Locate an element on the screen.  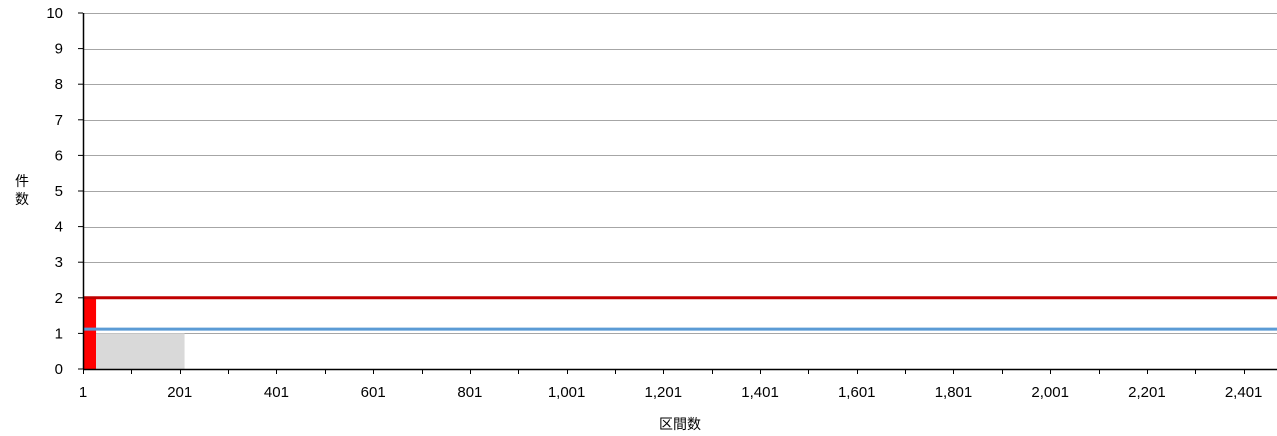
y-tick-label: 1 is located at coordinates (59, 333).